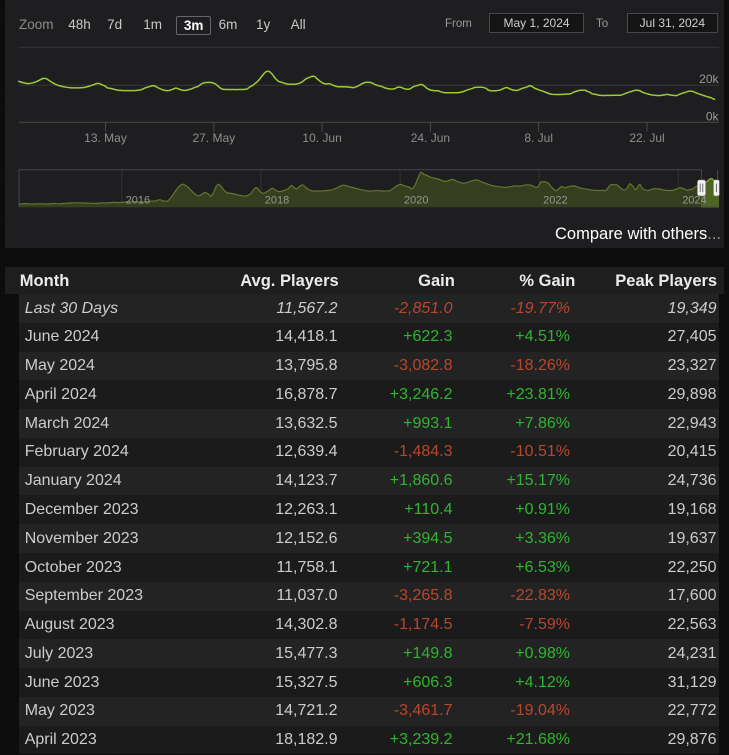 Image resolution: width=729 pixels, height=755 pixels. Describe the element at coordinates (321, 138) in the screenshot. I see `svg-text: 10. Jun` at that location.